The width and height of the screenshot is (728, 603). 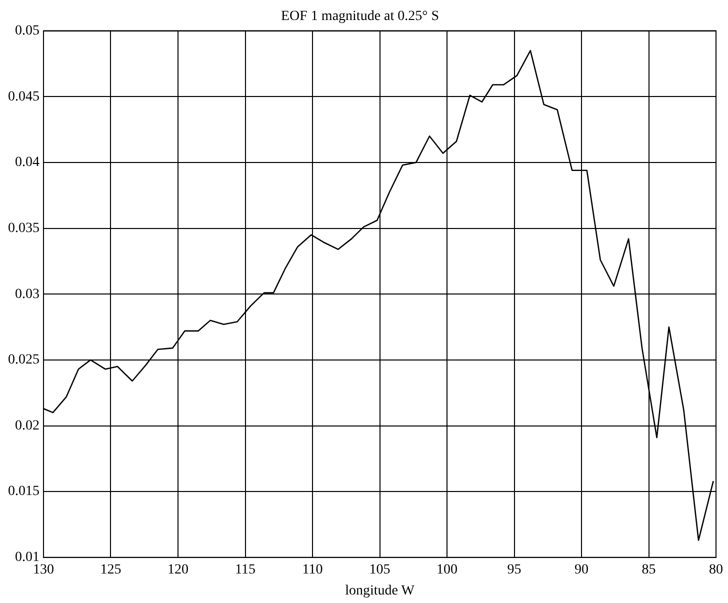 I want to click on x-tick-label: 110, so click(x=312, y=570).